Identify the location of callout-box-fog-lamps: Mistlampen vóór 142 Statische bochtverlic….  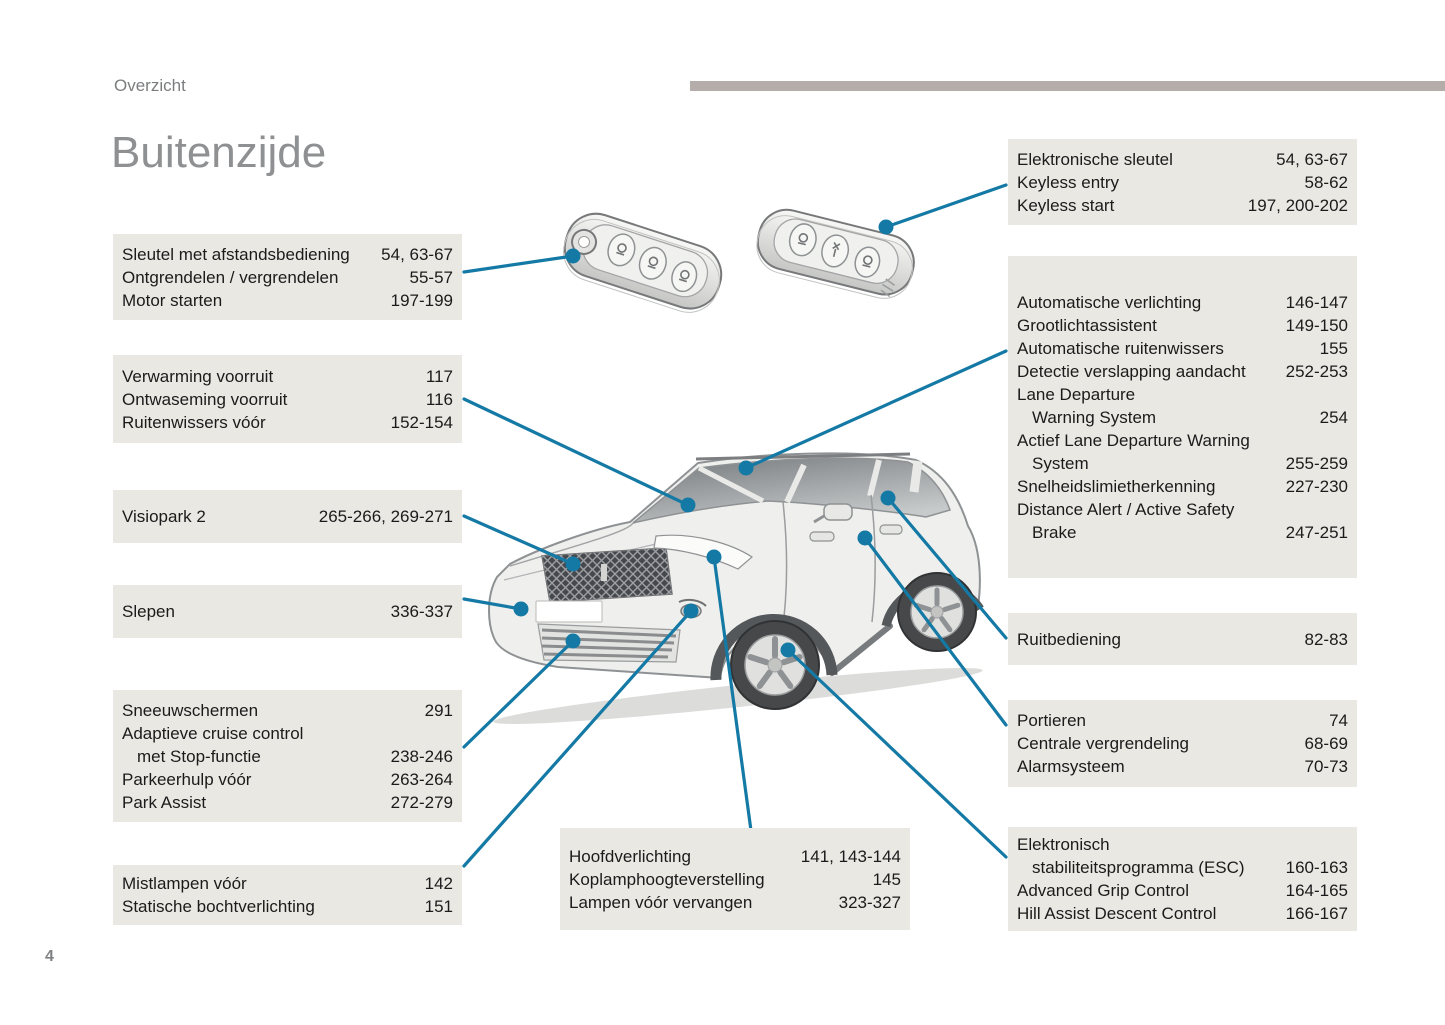
(287, 895).